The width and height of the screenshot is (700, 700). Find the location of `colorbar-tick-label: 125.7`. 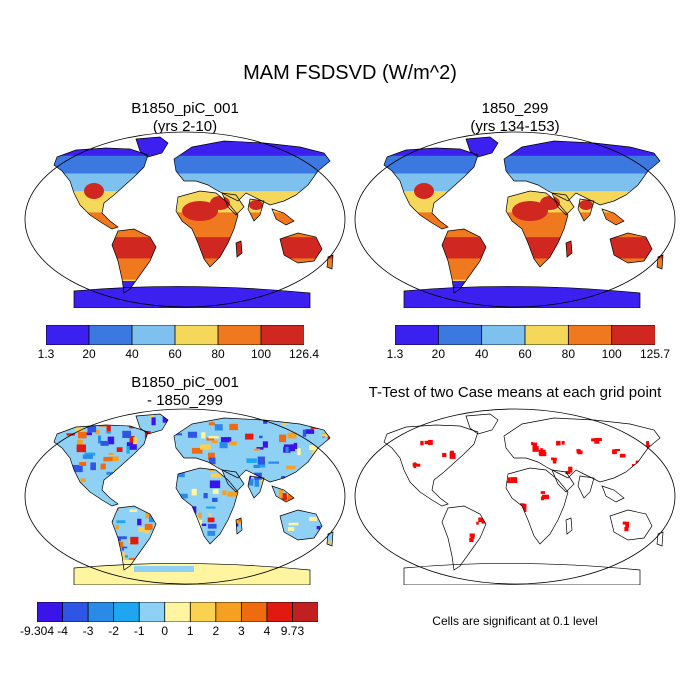

colorbar-tick-label: 125.7 is located at coordinates (655, 354).